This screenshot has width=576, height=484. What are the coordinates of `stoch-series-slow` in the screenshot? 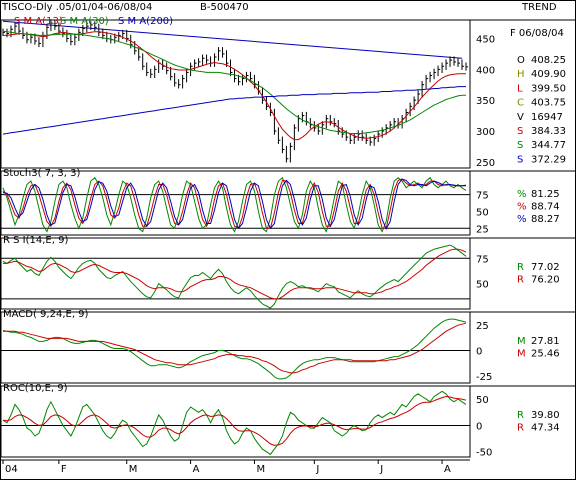 It's located at (234, 204).